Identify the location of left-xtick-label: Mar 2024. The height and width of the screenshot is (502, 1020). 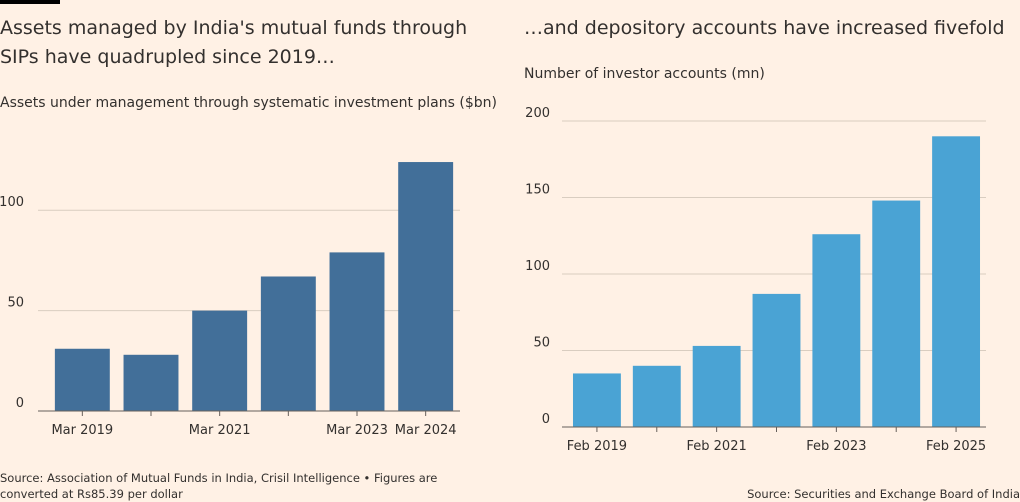
(426, 430).